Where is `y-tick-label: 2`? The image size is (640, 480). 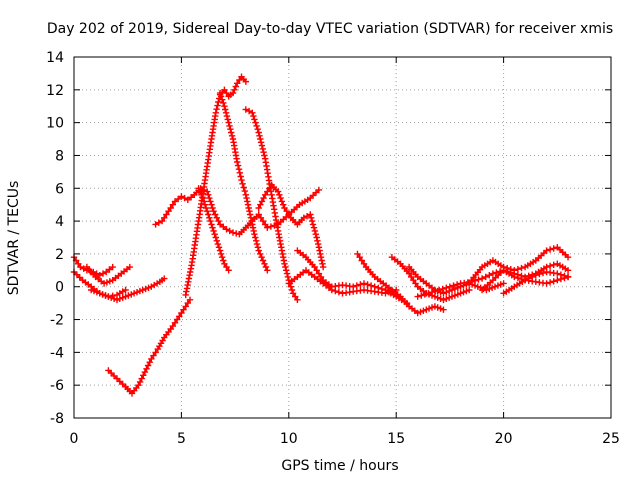 y-tick-label: 2 is located at coordinates (59, 255).